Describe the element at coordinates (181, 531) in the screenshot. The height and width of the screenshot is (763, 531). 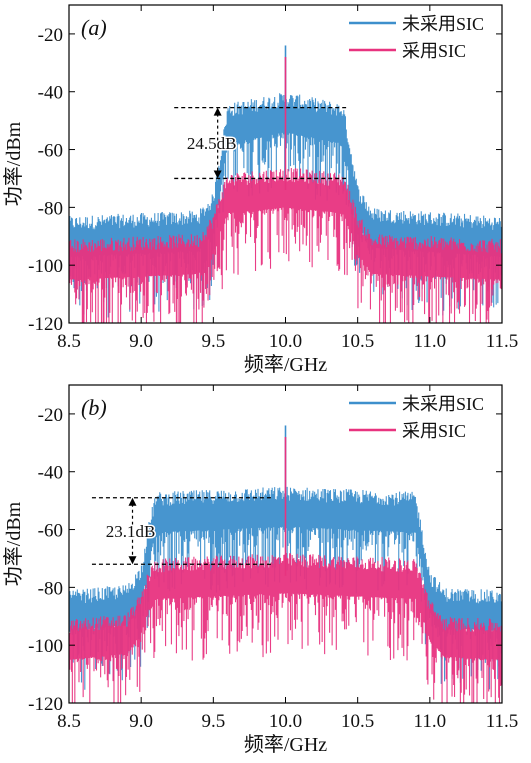
I see `db-annotation: 23.1dB` at that location.